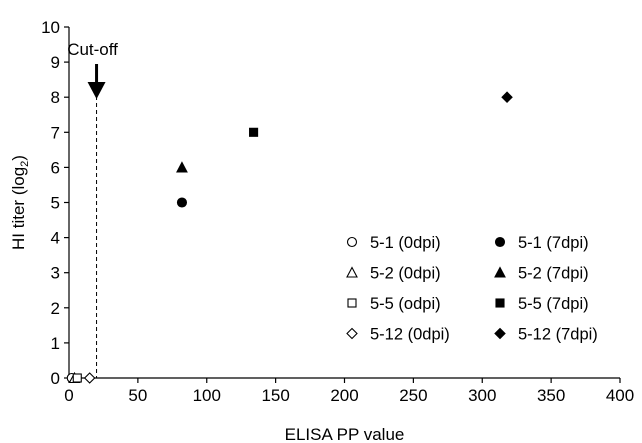 The image size is (642, 443). What do you see at coordinates (92, 49) in the screenshot?
I see `cutoff-label: Cut-off` at bounding box center [92, 49].